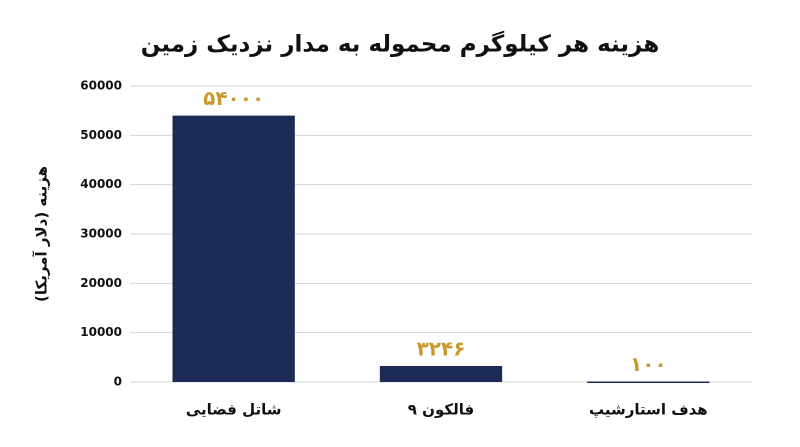 The width and height of the screenshot is (800, 447). What do you see at coordinates (441, 410) in the screenshot?
I see `x-tick-label: فالکون ۹` at bounding box center [441, 410].